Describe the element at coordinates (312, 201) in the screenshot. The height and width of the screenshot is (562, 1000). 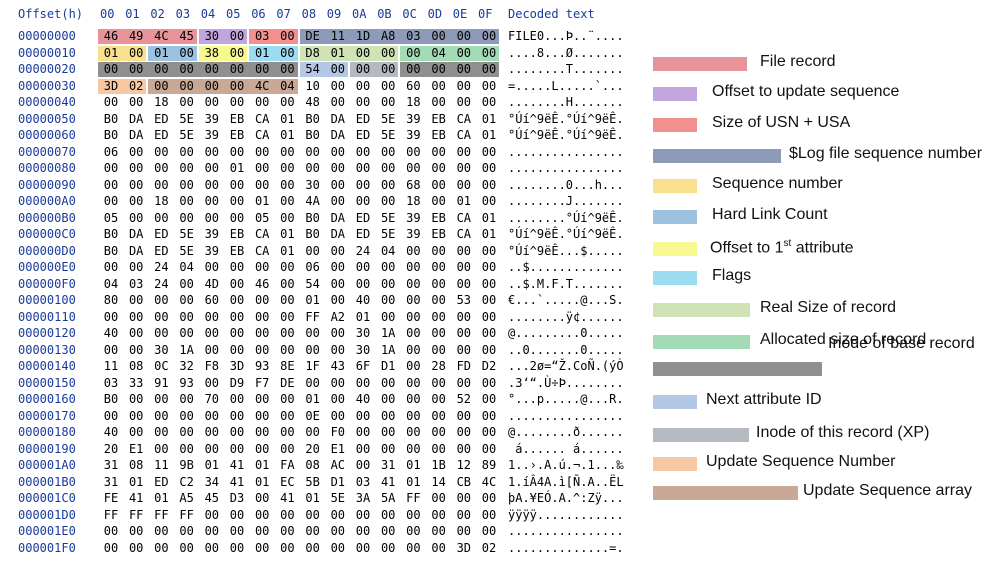
I see `hex-byte: 4A` at that location.